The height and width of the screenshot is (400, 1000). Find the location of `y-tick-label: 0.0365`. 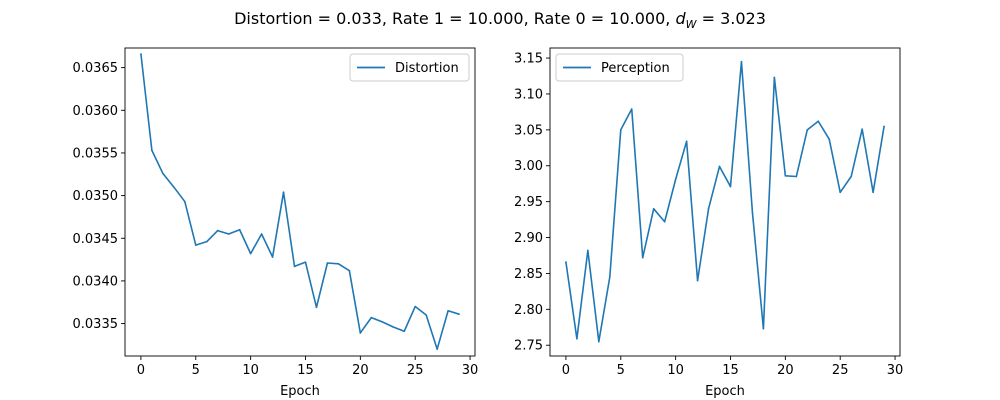

y-tick-label: 0.0365 is located at coordinates (96, 68).